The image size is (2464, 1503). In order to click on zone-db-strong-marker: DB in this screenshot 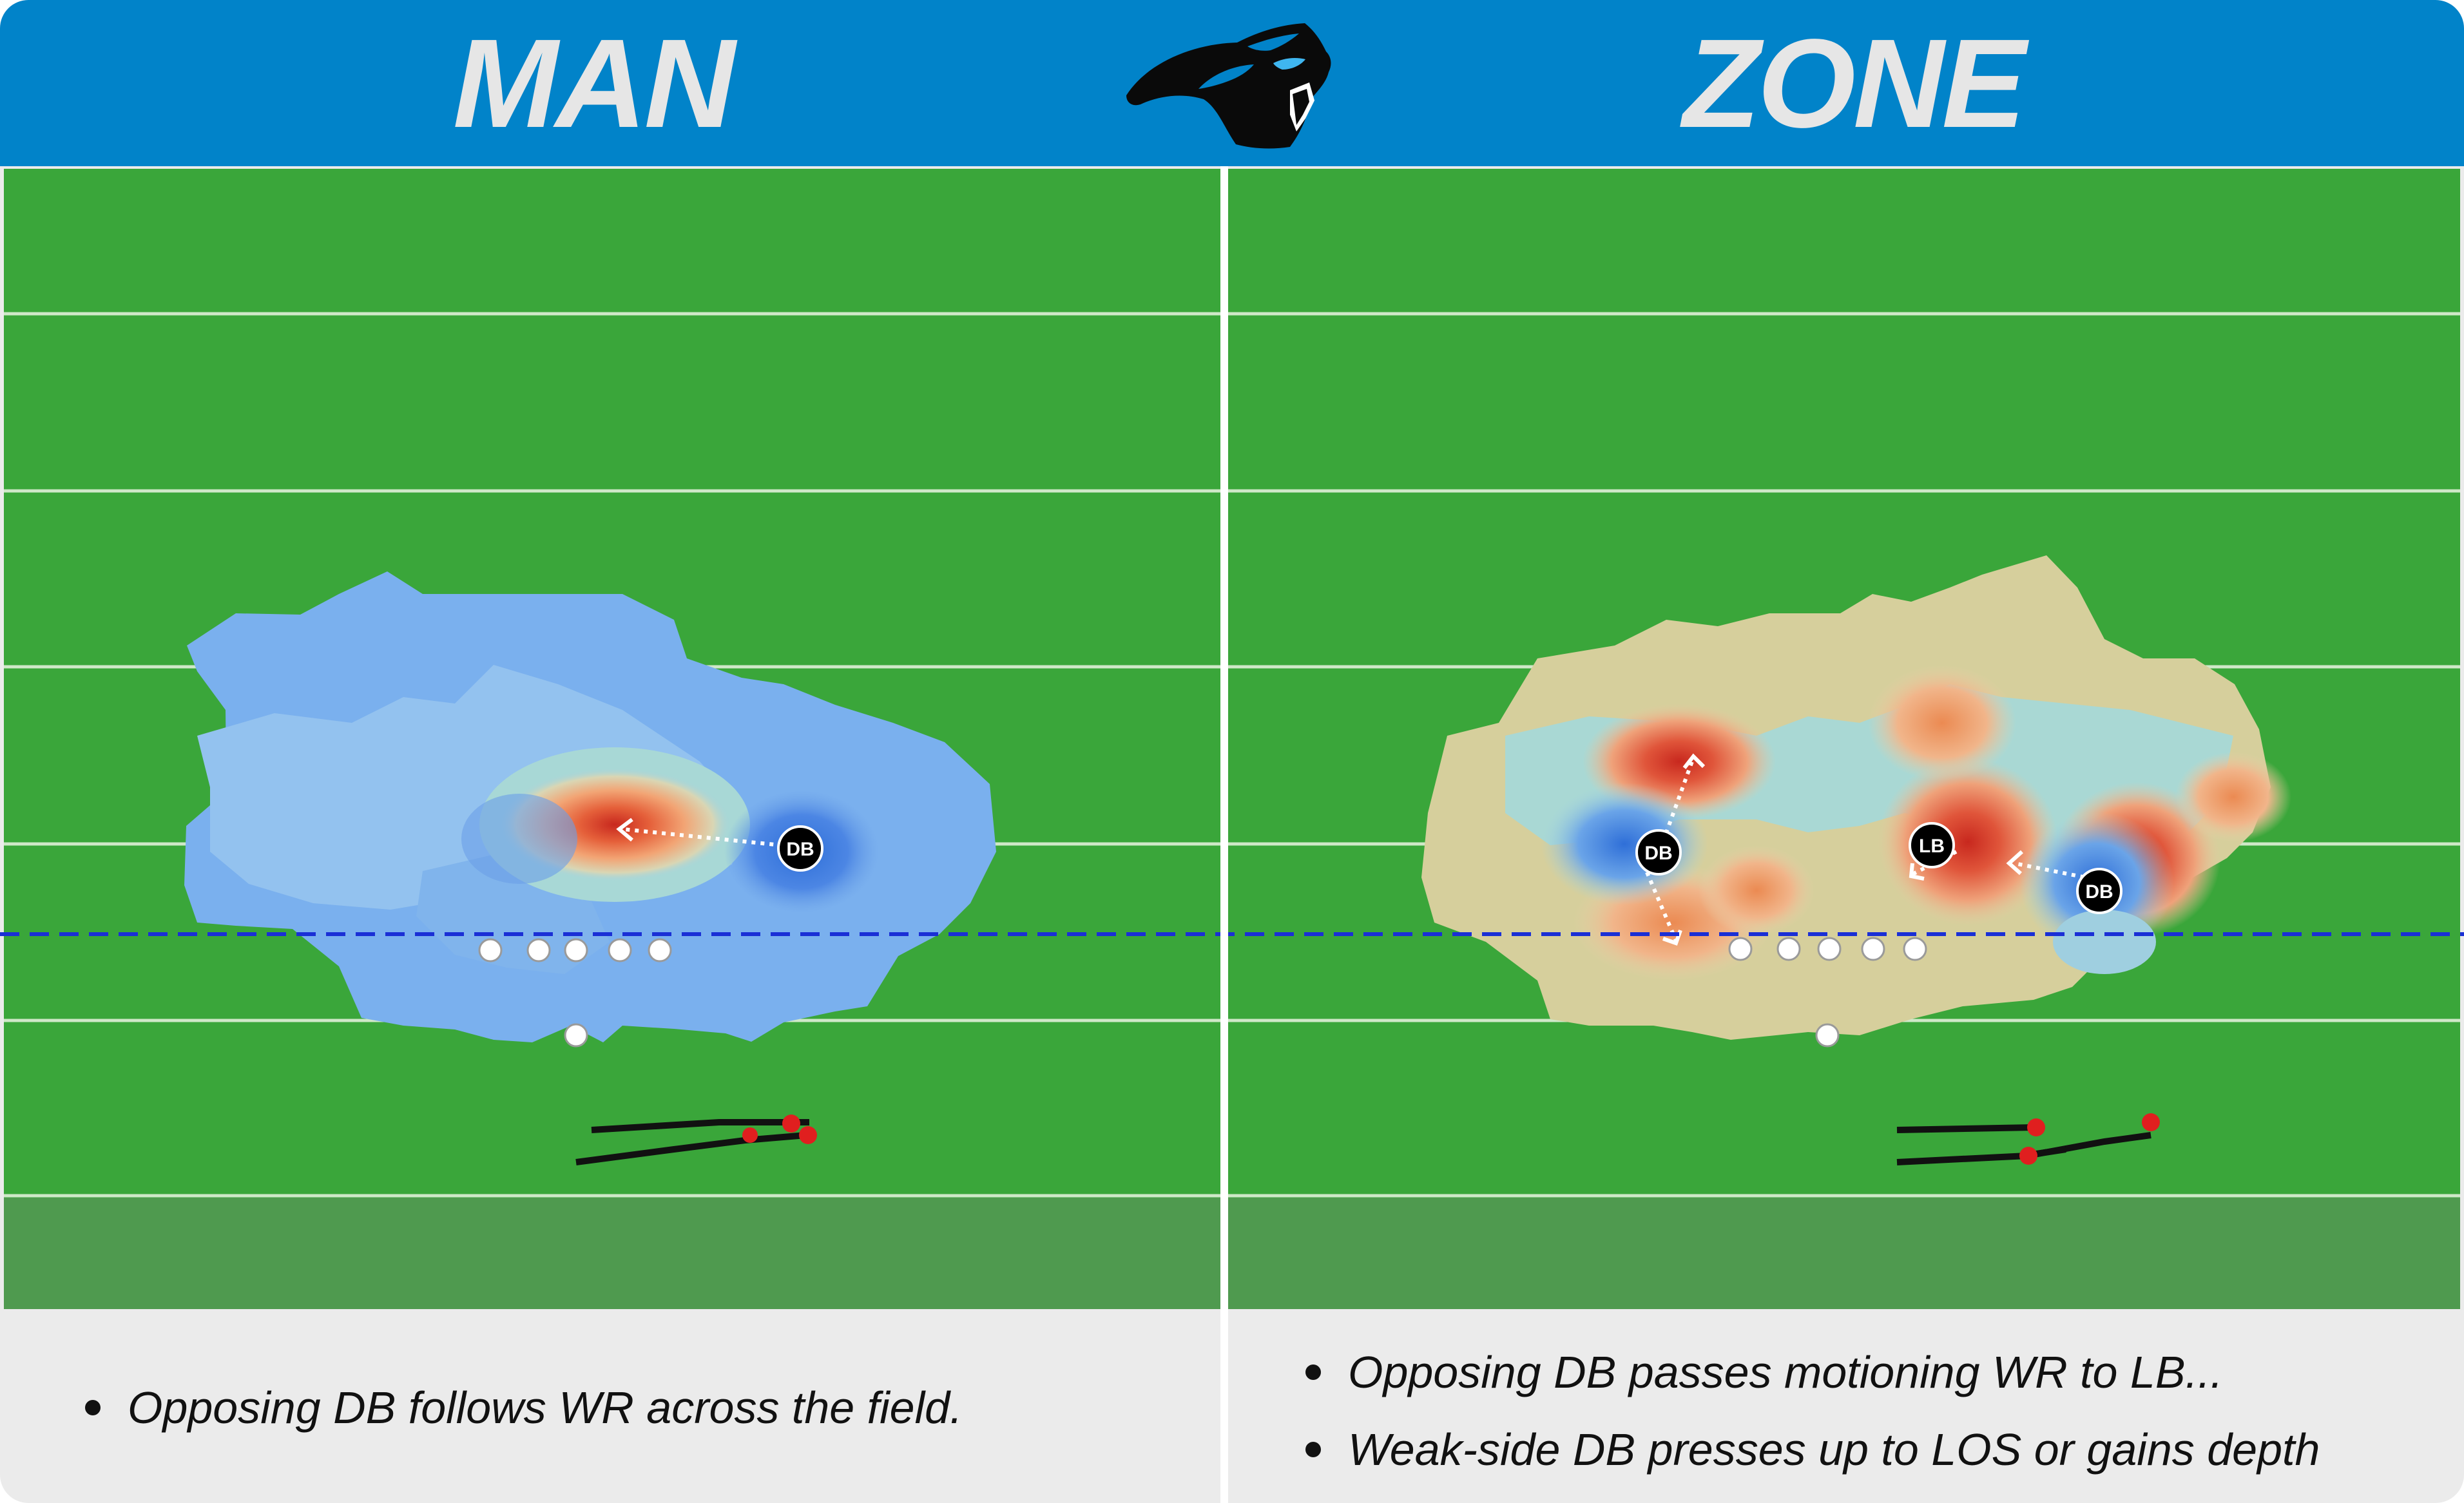, I will do `click(1658, 852)`.